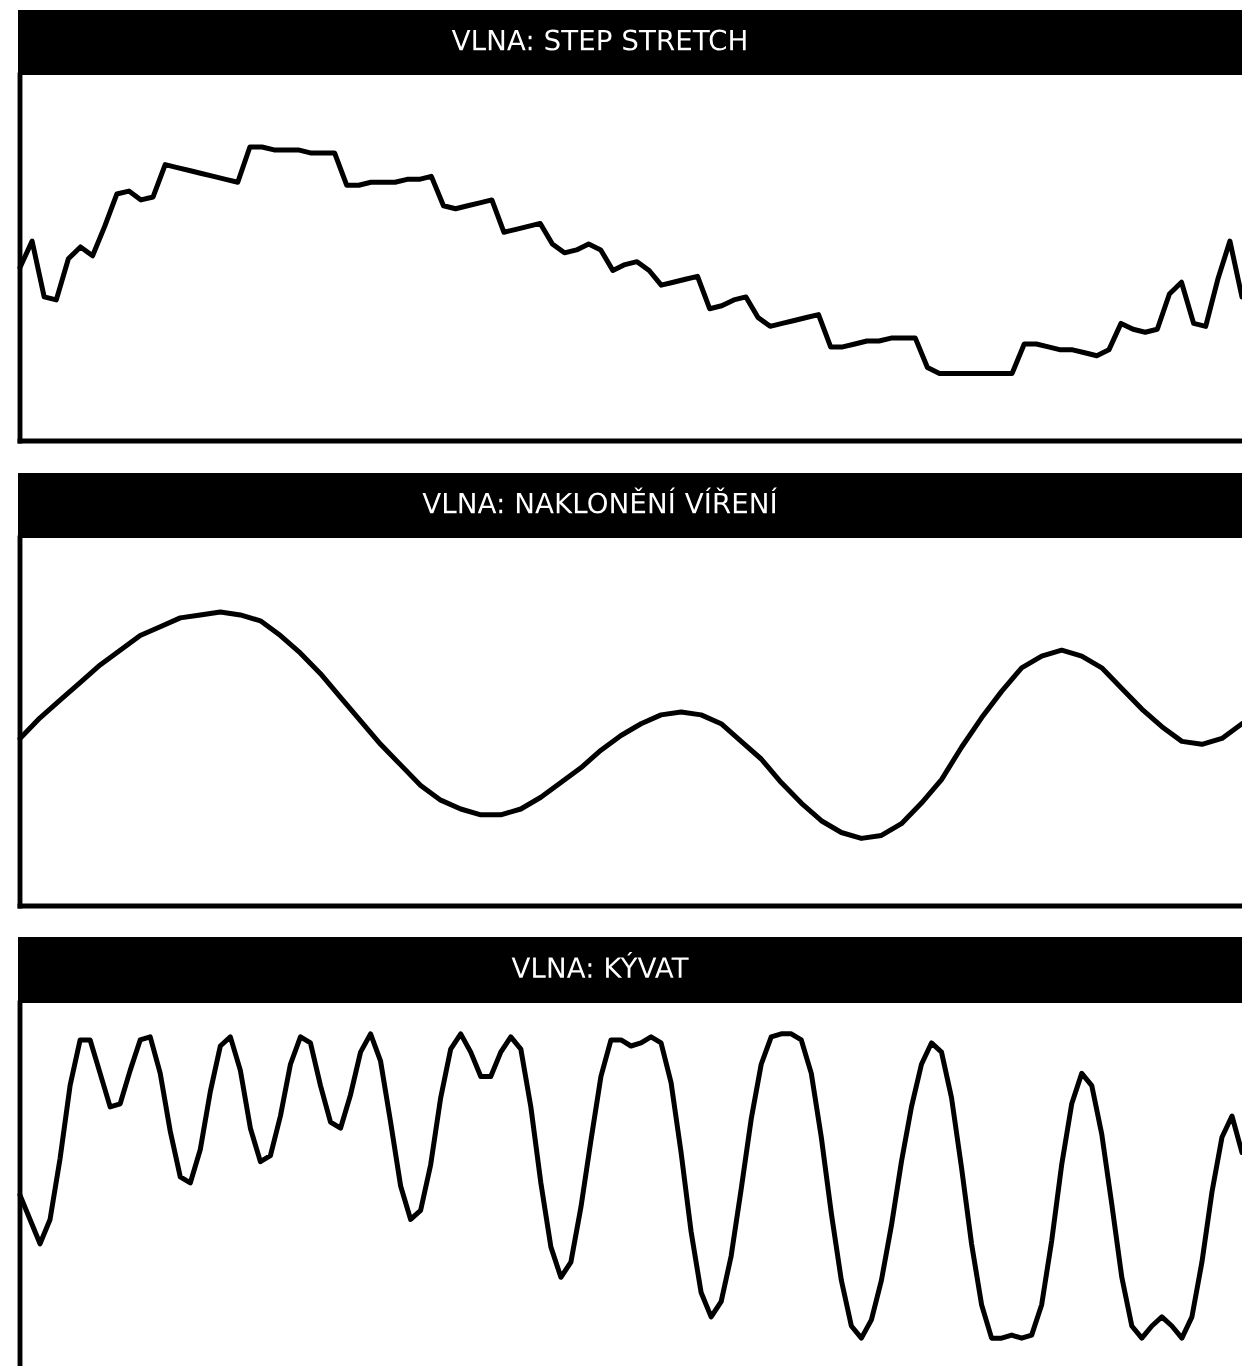 This screenshot has height=1366, width=1242. I want to click on chart-title: VLNA: KÝVAT, so click(600, 964).